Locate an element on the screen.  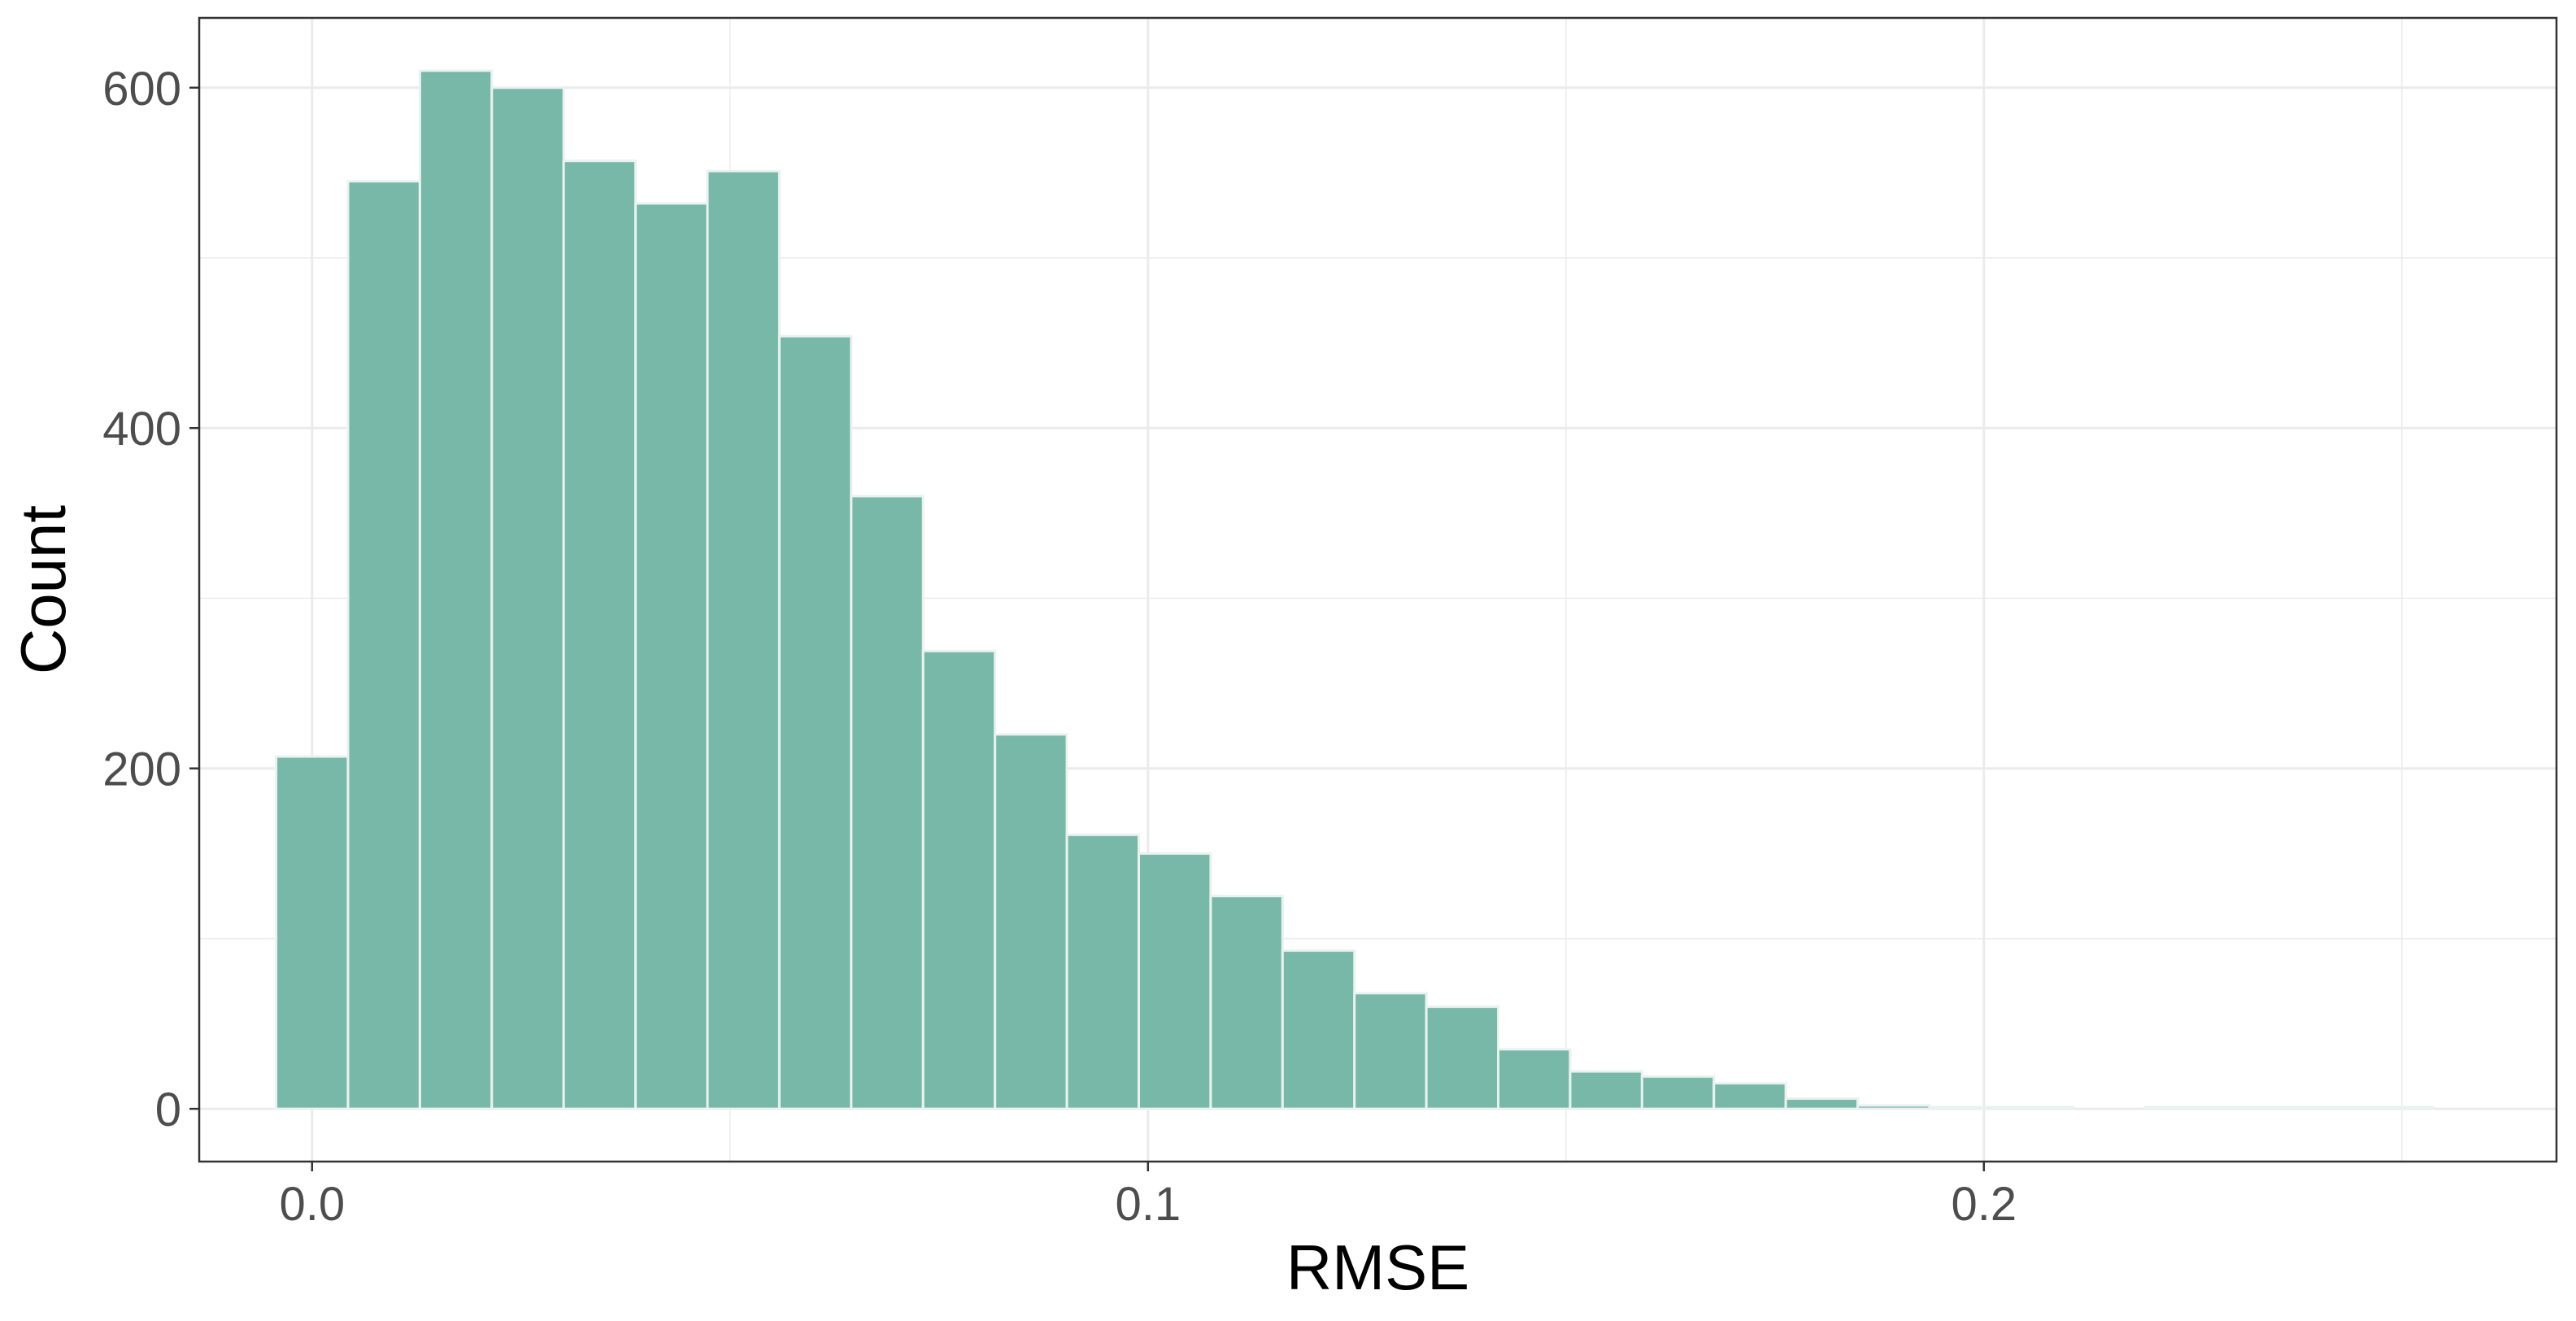
y-axis: 0 200 400 600 is located at coordinates (151, 599).